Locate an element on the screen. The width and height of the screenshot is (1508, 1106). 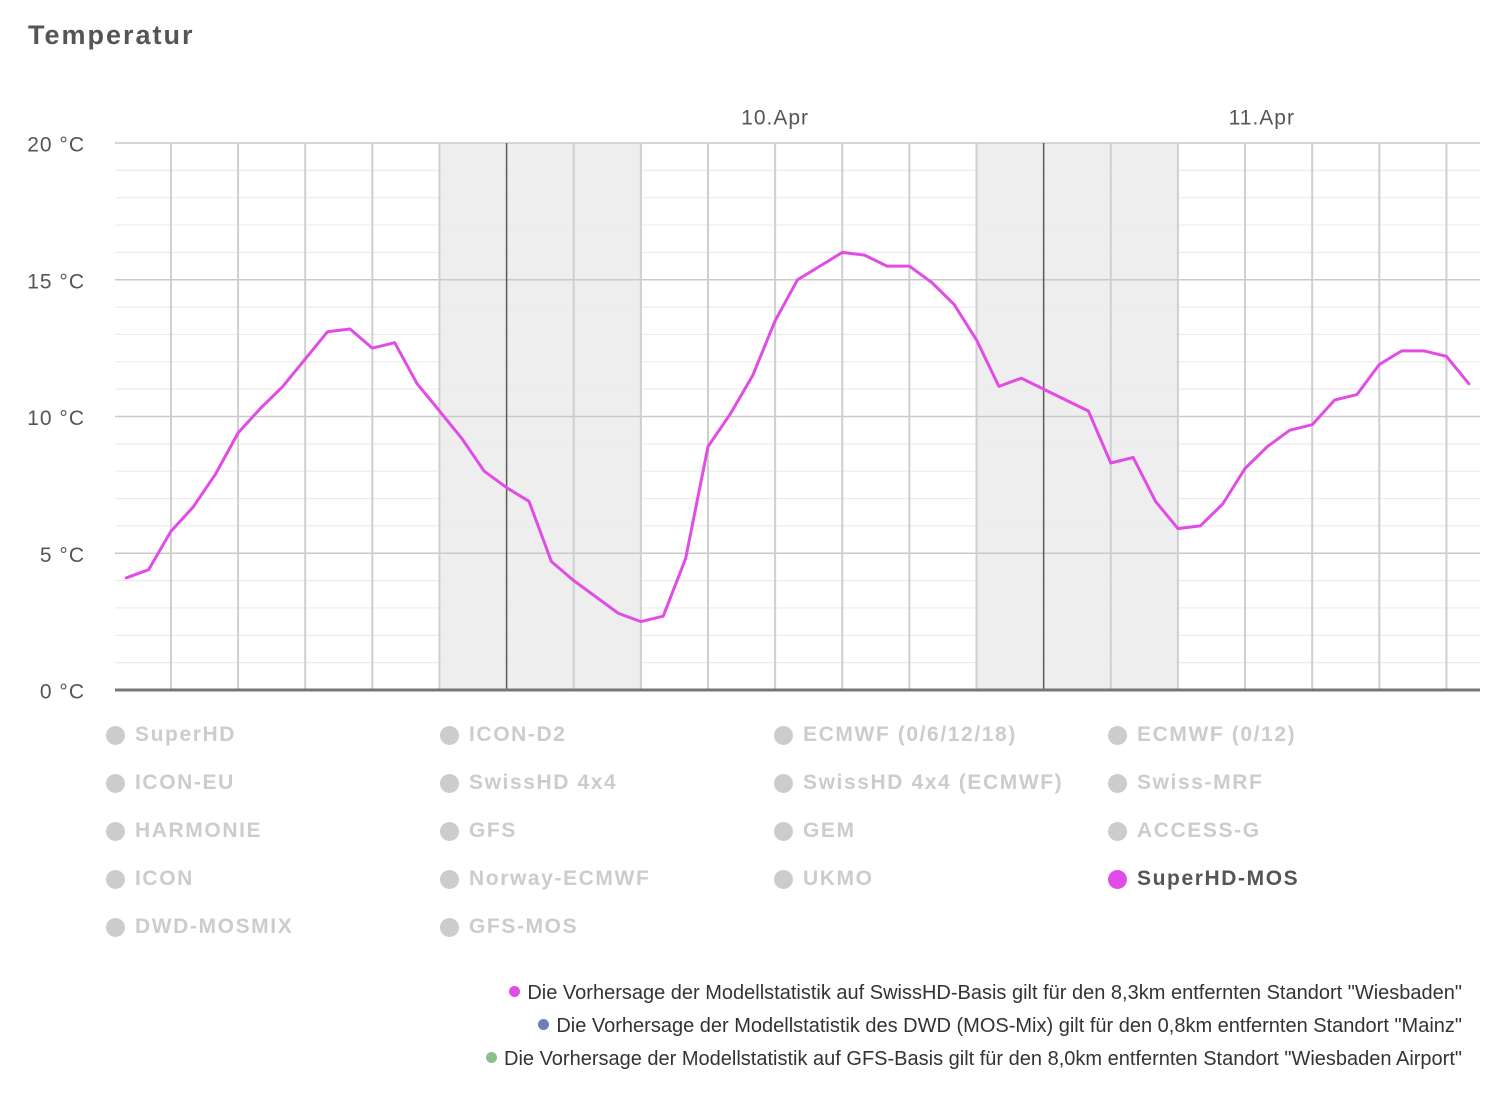
legend-label: ICON is located at coordinates (164, 878).